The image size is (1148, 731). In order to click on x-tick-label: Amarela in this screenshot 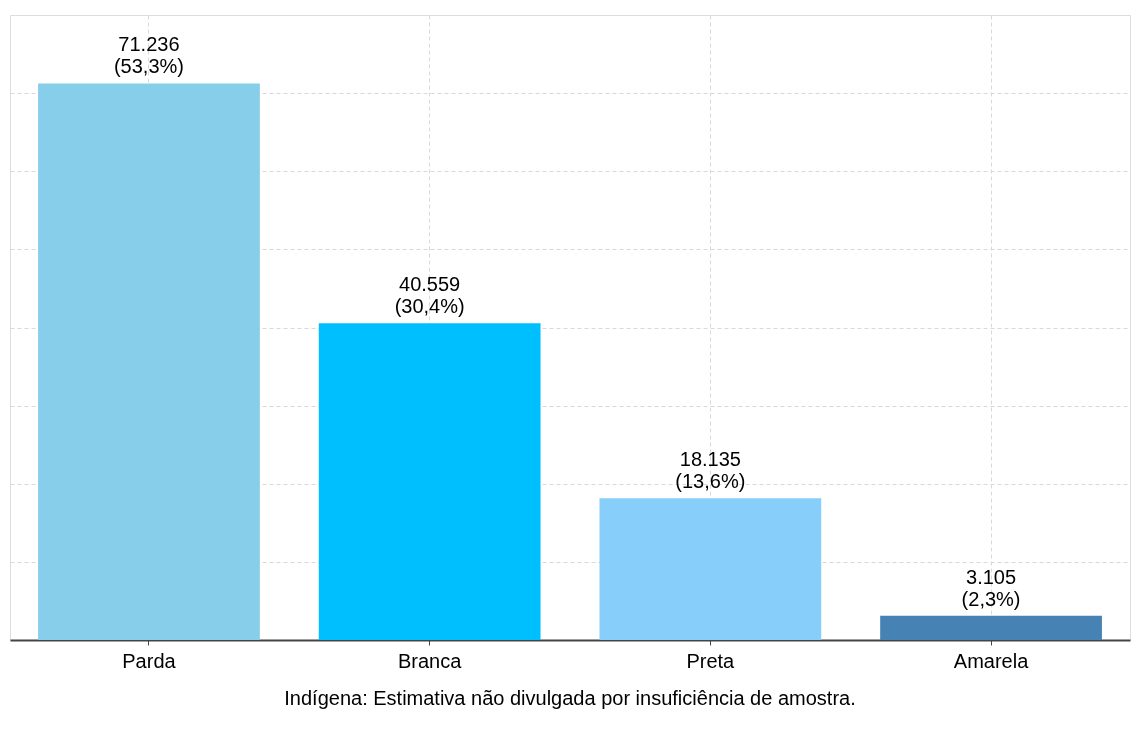, I will do `click(991, 660)`.